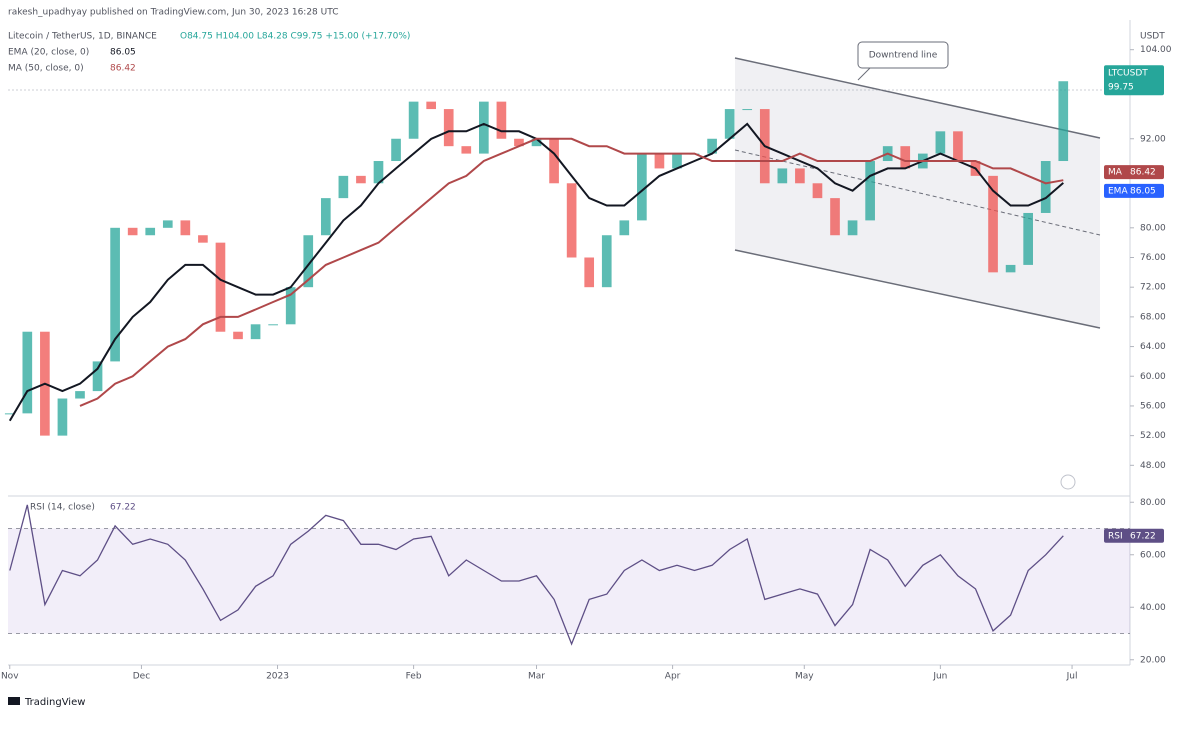 The image size is (1200, 743). What do you see at coordinates (1128, 74) in the screenshot?
I see `symbol-tag: LTCUSDT` at bounding box center [1128, 74].